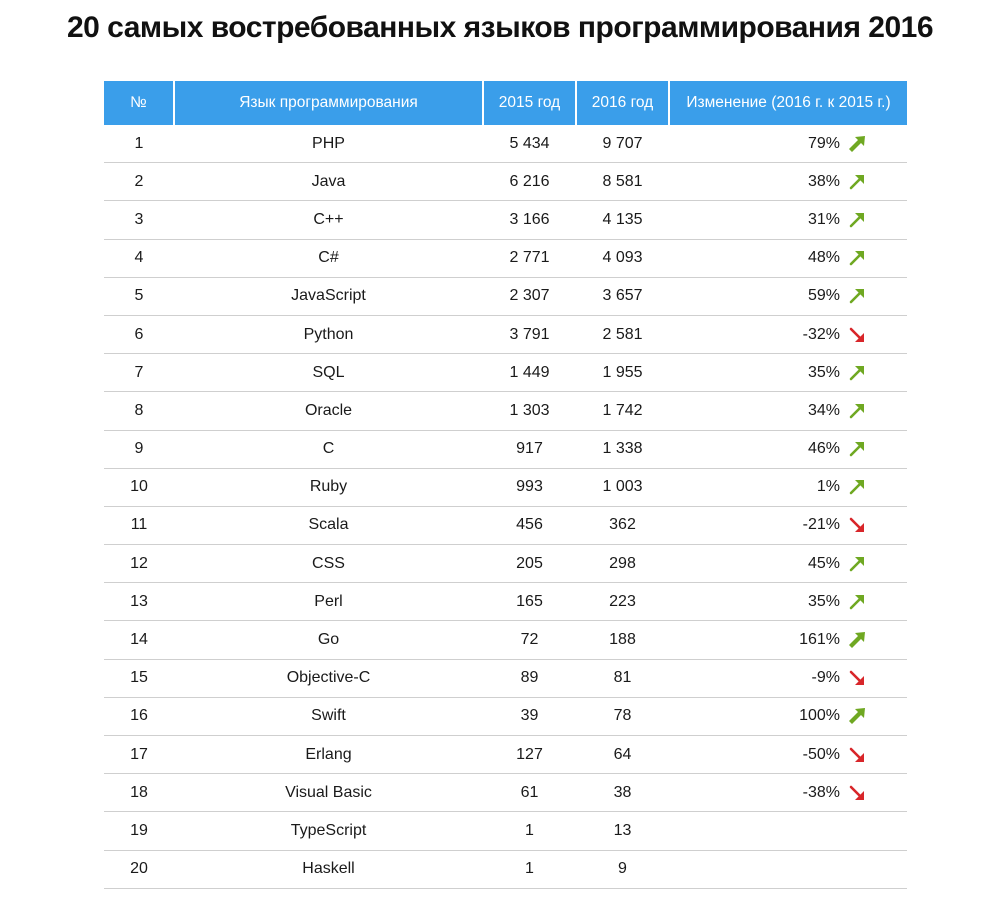 This screenshot has width=1000, height=900. I want to click on change-cell: 31%, so click(788, 220).